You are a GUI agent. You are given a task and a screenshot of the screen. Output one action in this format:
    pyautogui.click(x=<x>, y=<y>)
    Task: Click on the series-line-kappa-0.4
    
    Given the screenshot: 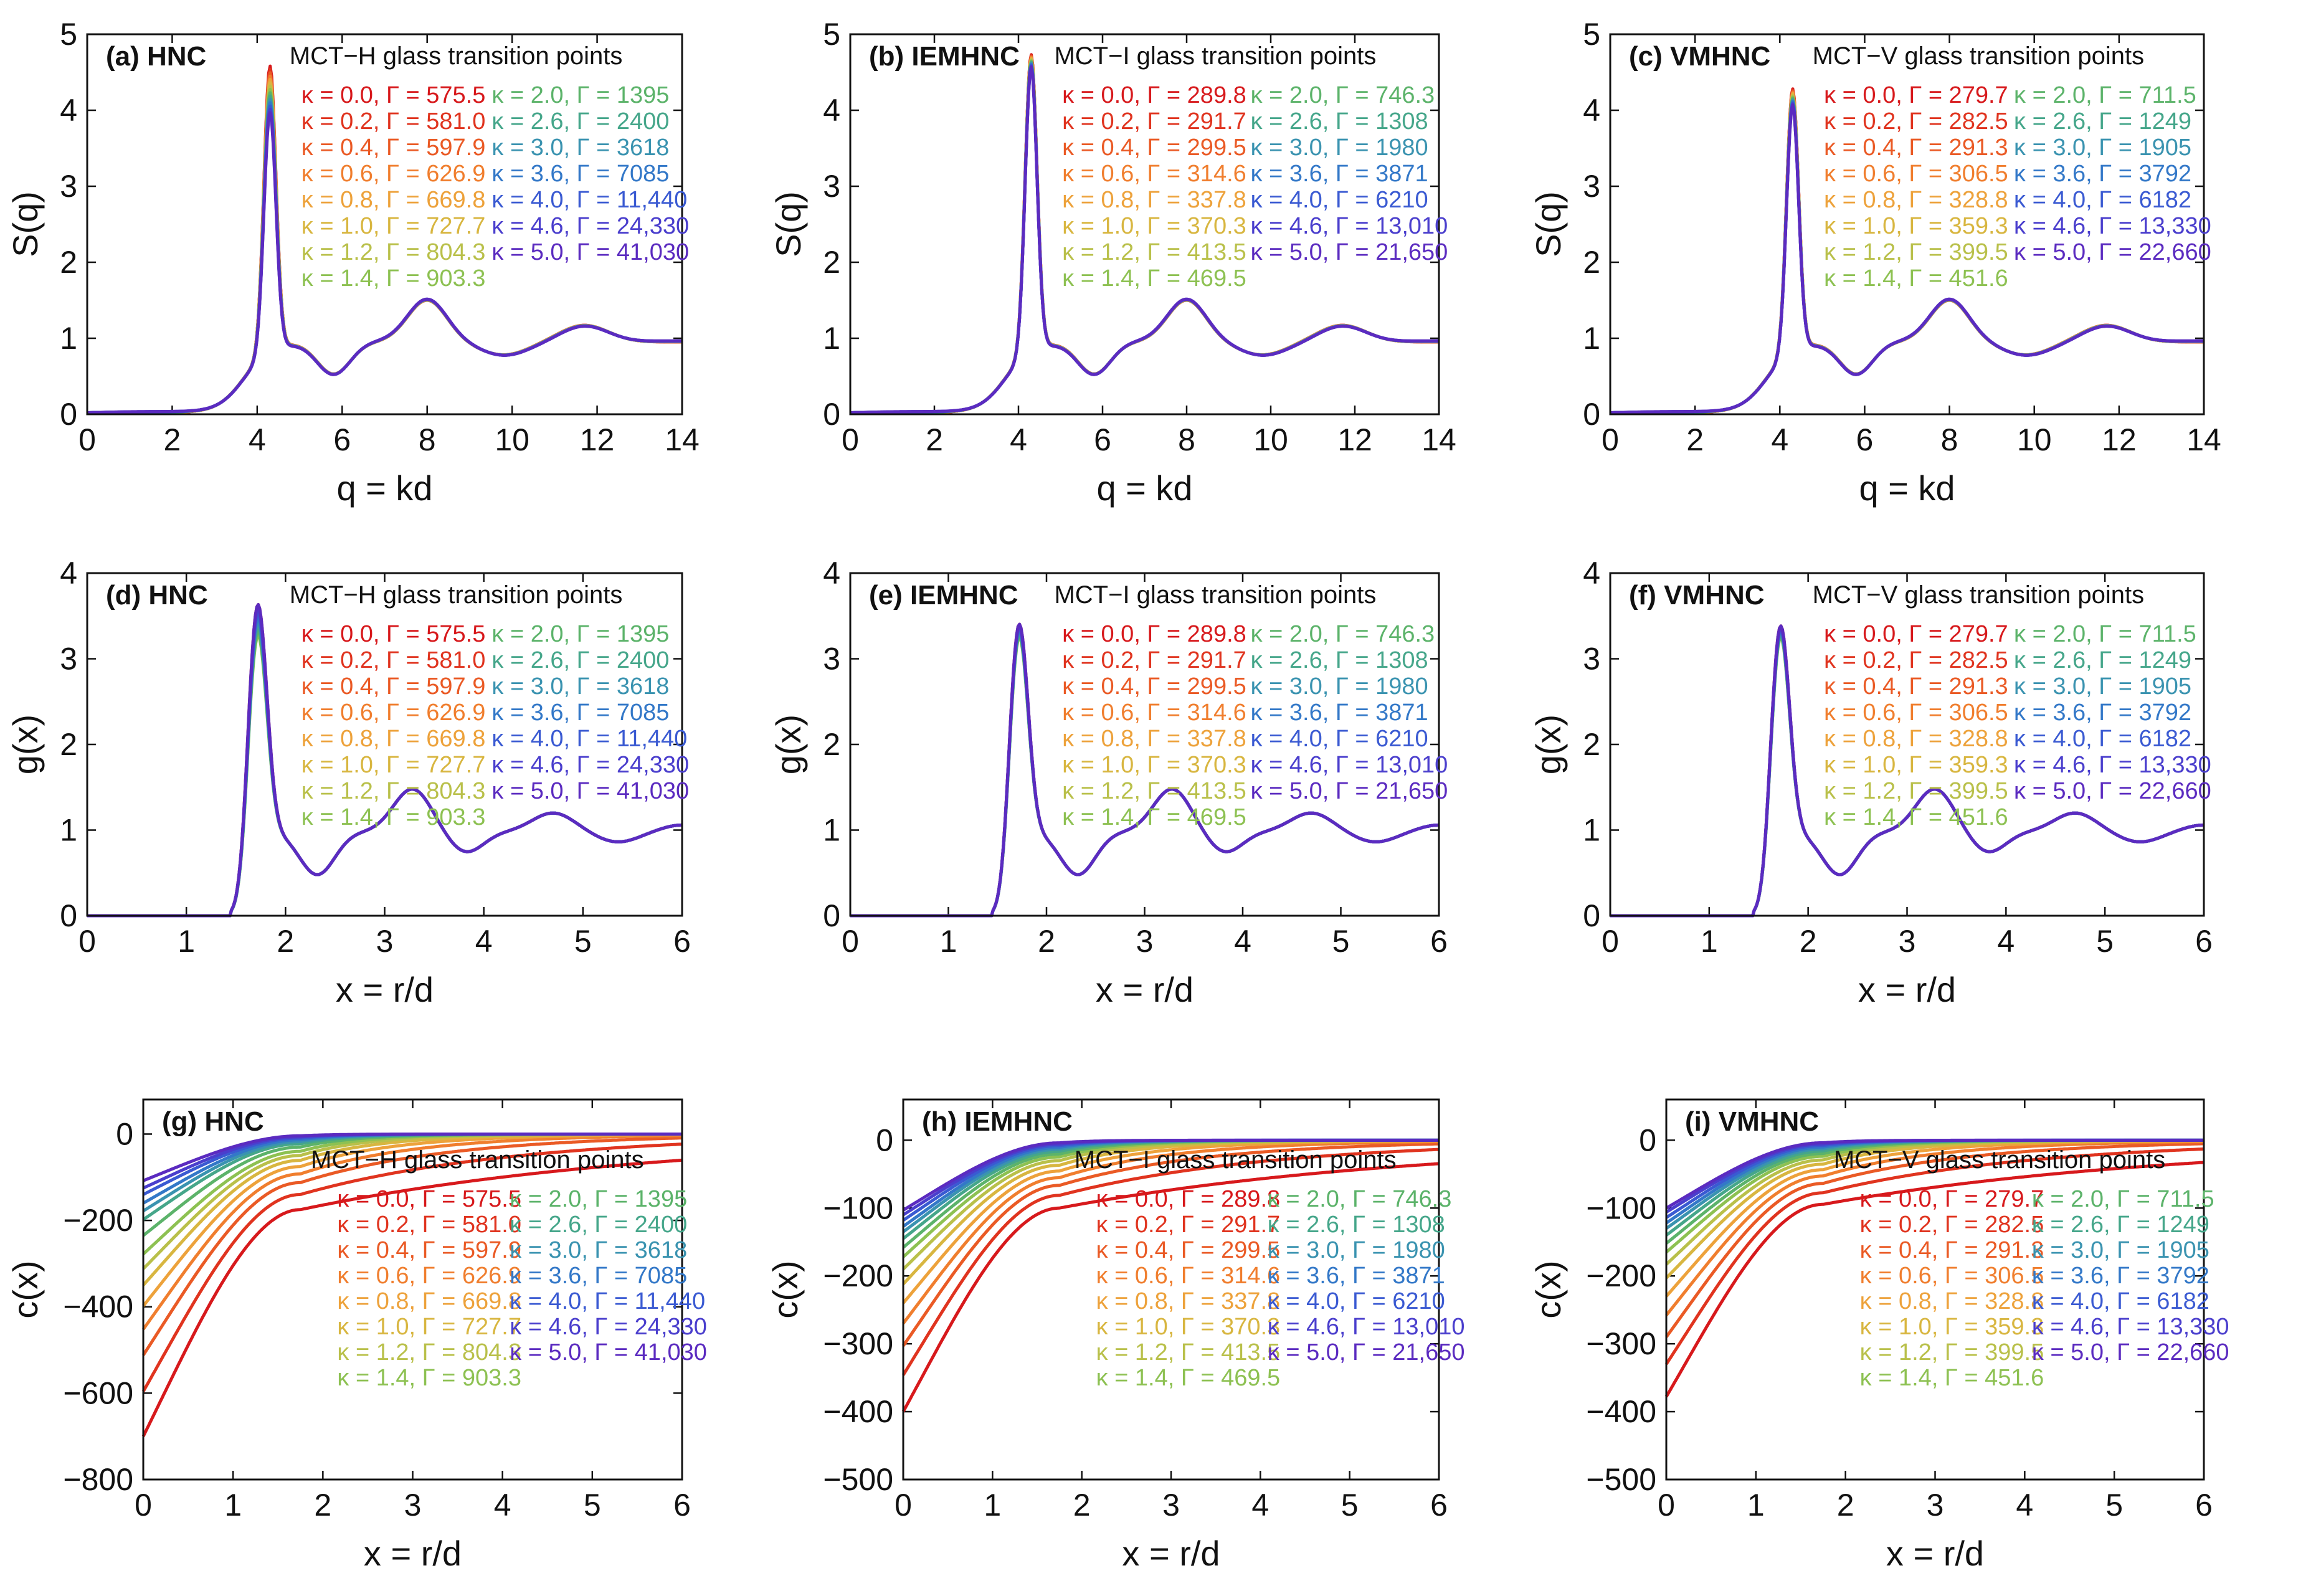 What is the action you would take?
    pyautogui.click(x=1934, y=1240)
    